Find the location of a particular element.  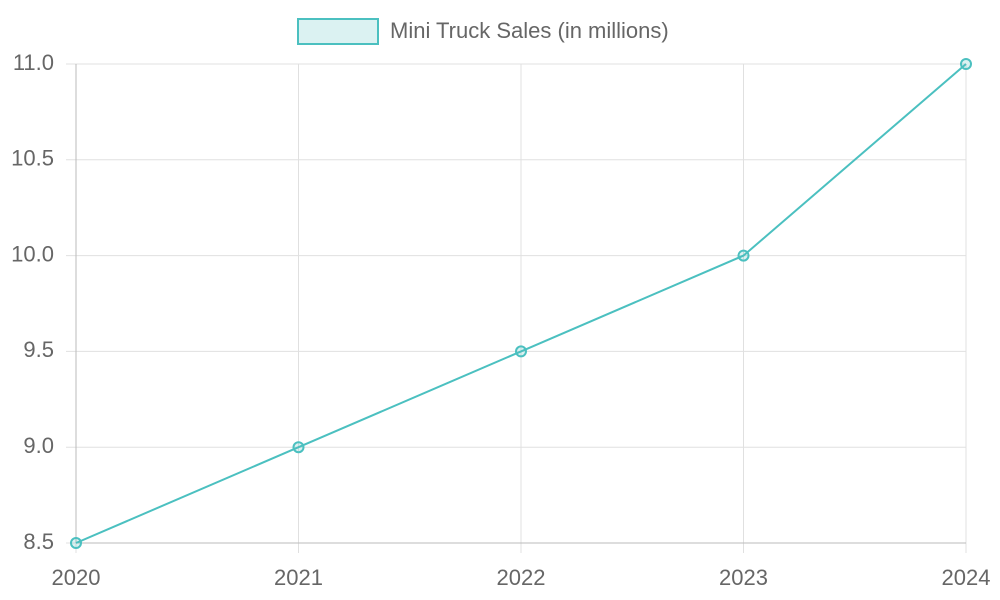

legend-label: Mini Truck Sales (in millions) is located at coordinates (529, 30).